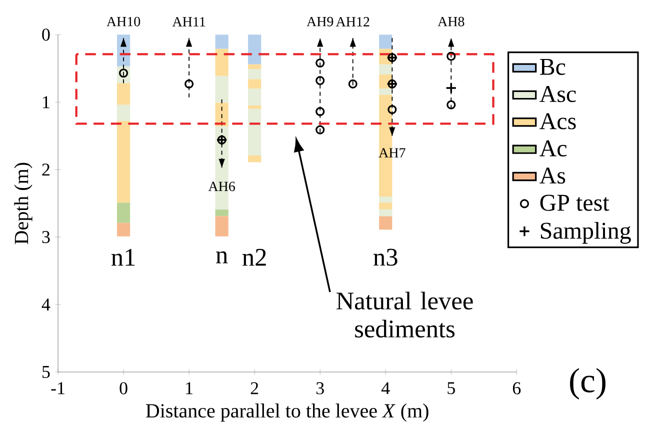 The height and width of the screenshot is (442, 654). What do you see at coordinates (123, 257) in the screenshot?
I see `annotation: n1` at bounding box center [123, 257].